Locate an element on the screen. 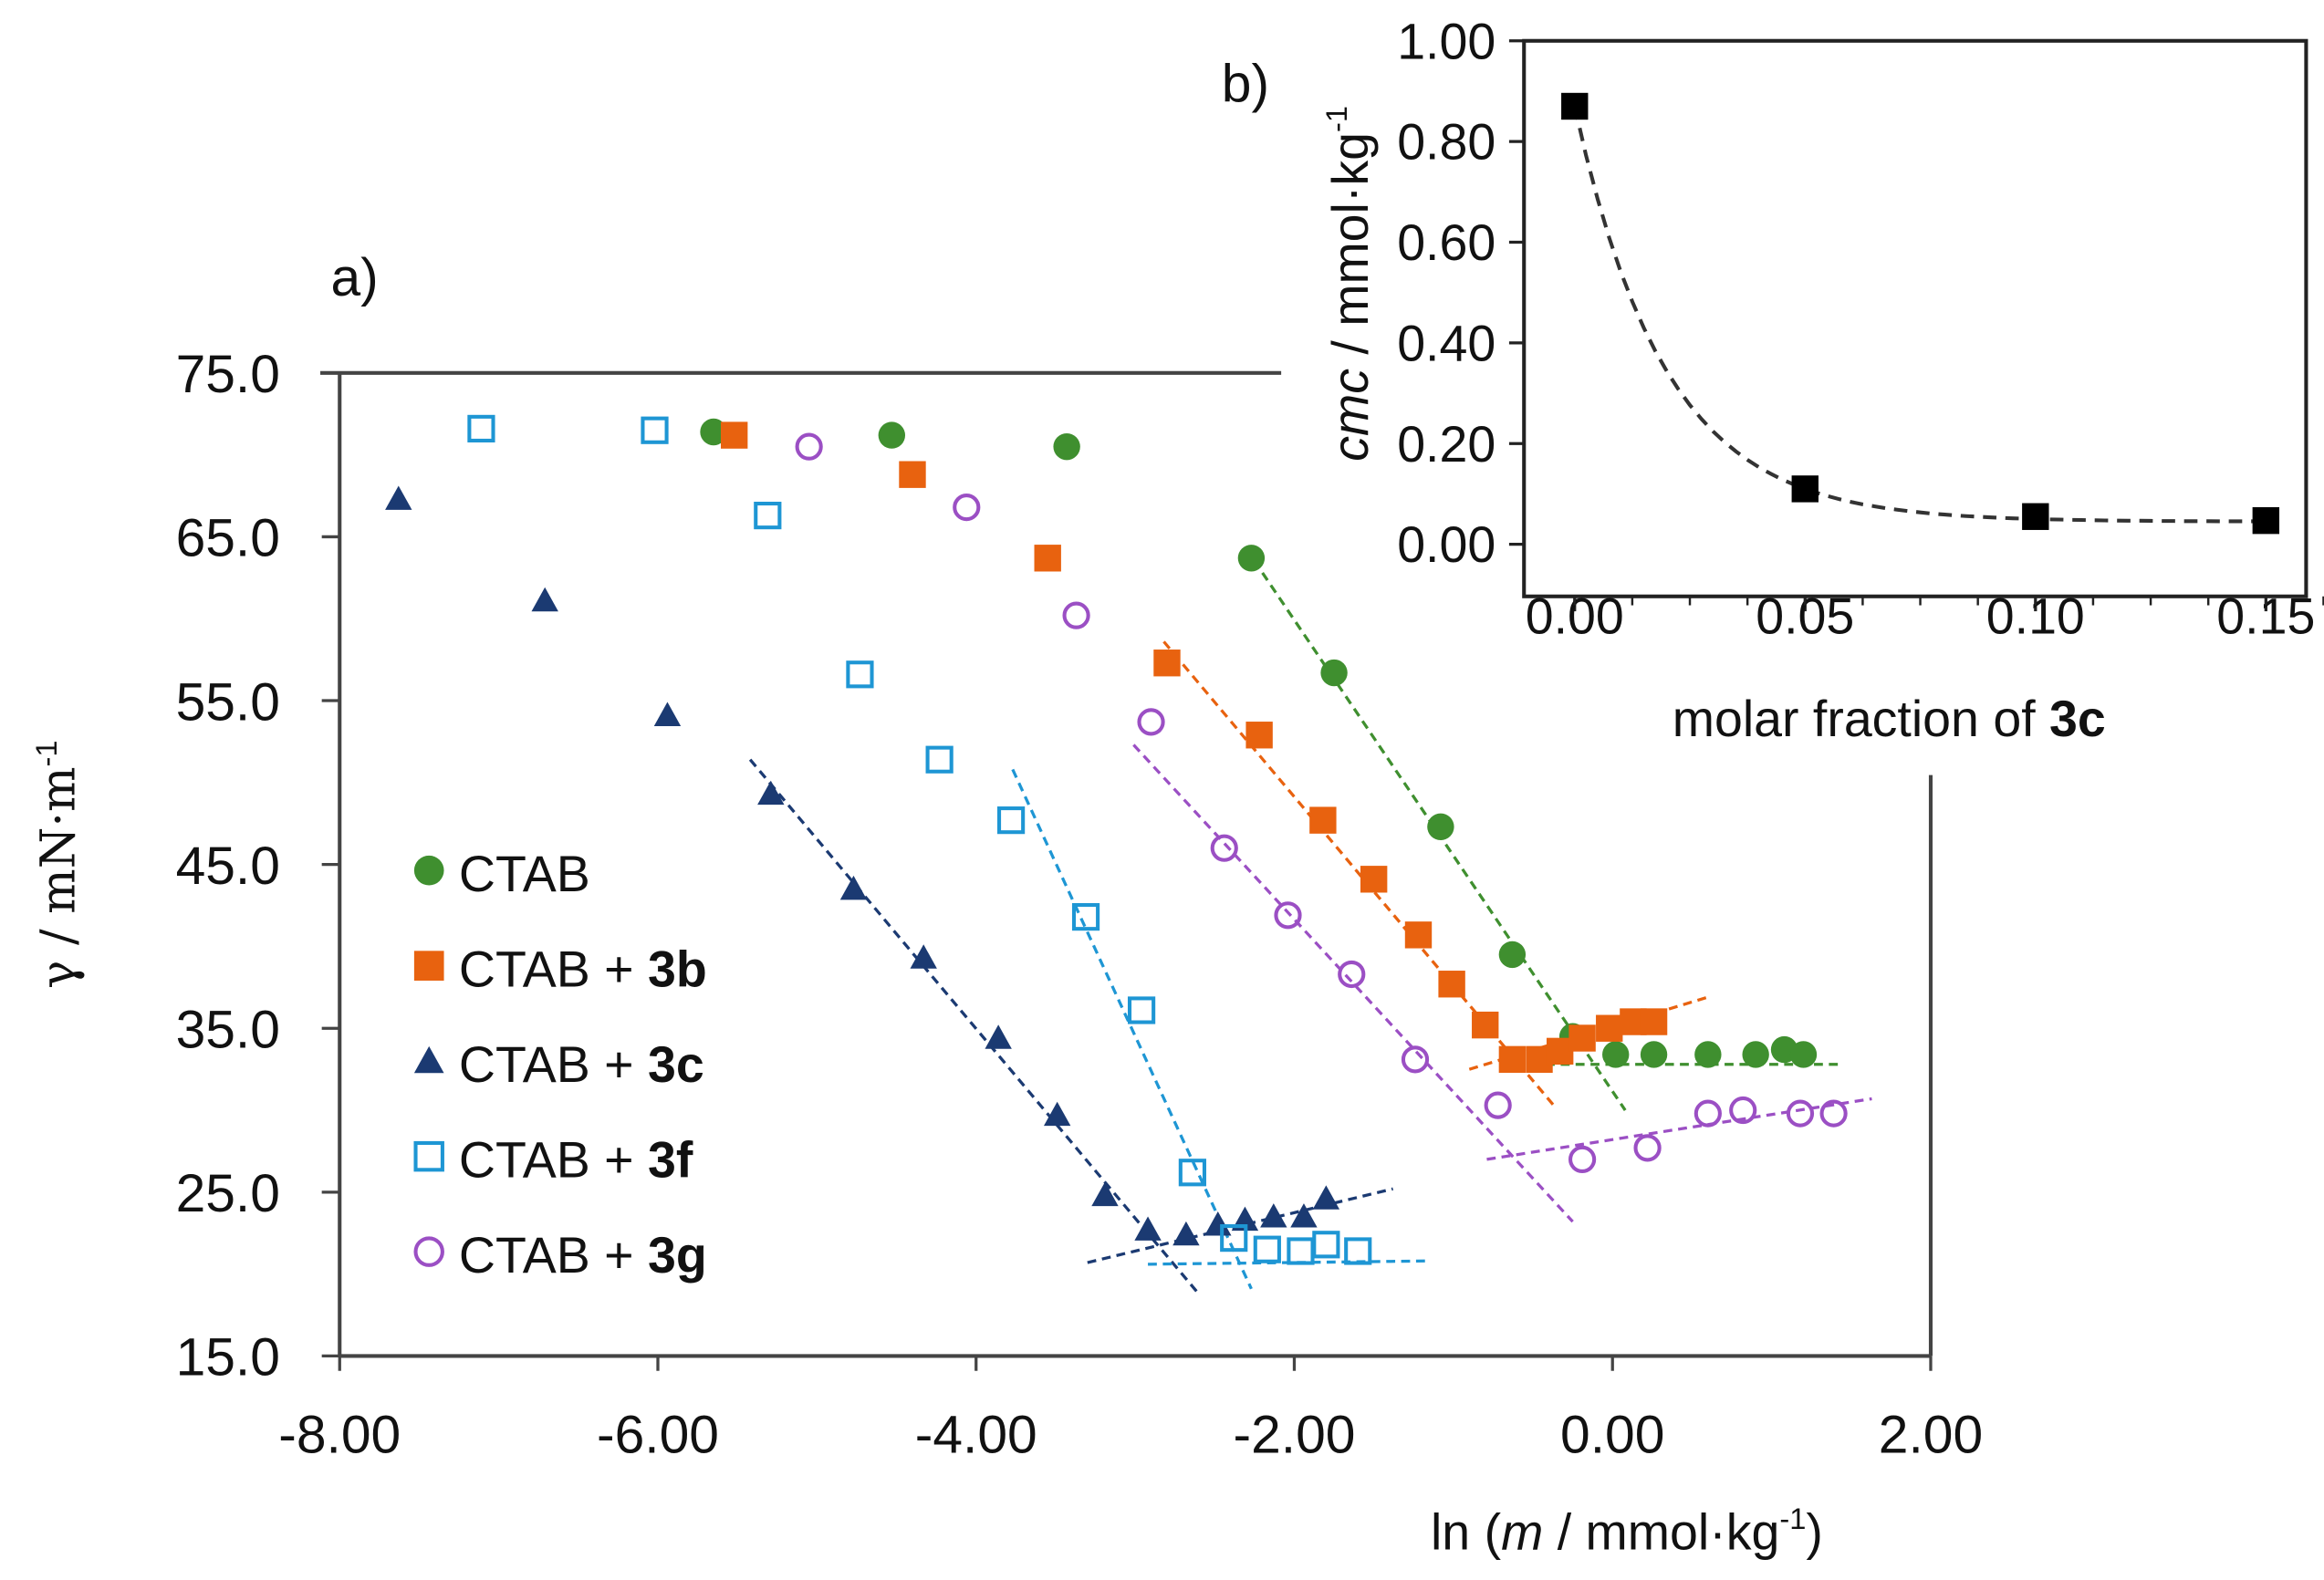  y-tick-label: 15.0 is located at coordinates (228, 1358).